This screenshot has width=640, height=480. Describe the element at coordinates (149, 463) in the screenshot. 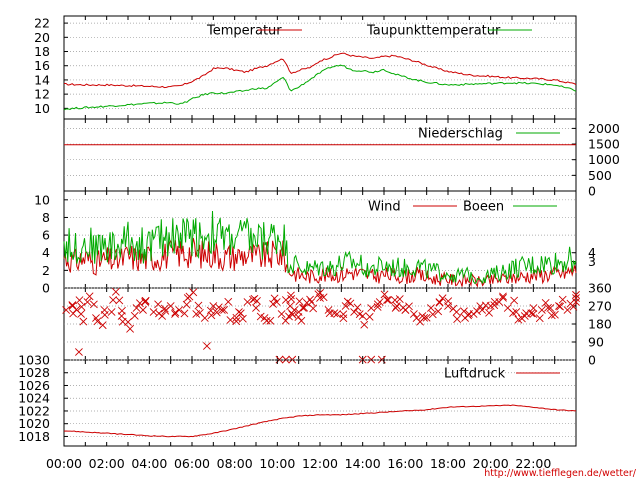

I see `x-tick-label: 04:00` at that location.